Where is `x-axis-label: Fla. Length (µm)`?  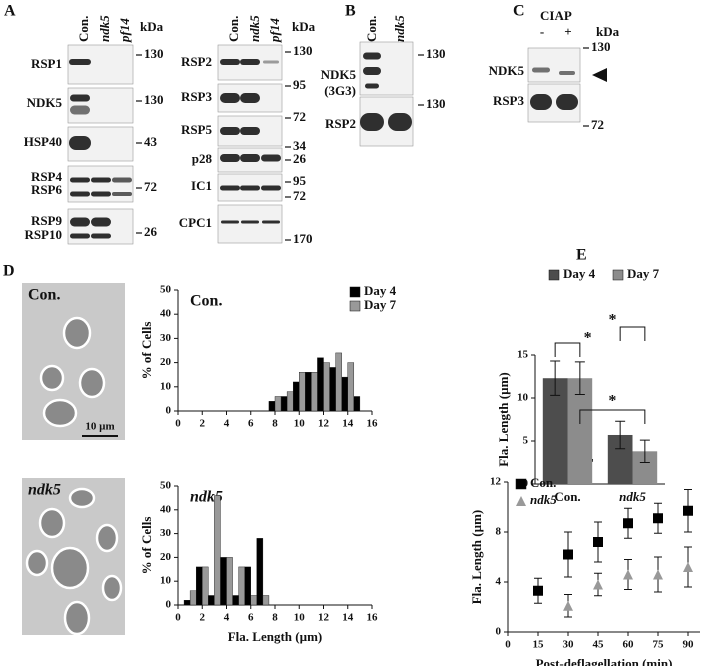 x-axis-label: Fla. Length (µm) is located at coordinates (275, 636).